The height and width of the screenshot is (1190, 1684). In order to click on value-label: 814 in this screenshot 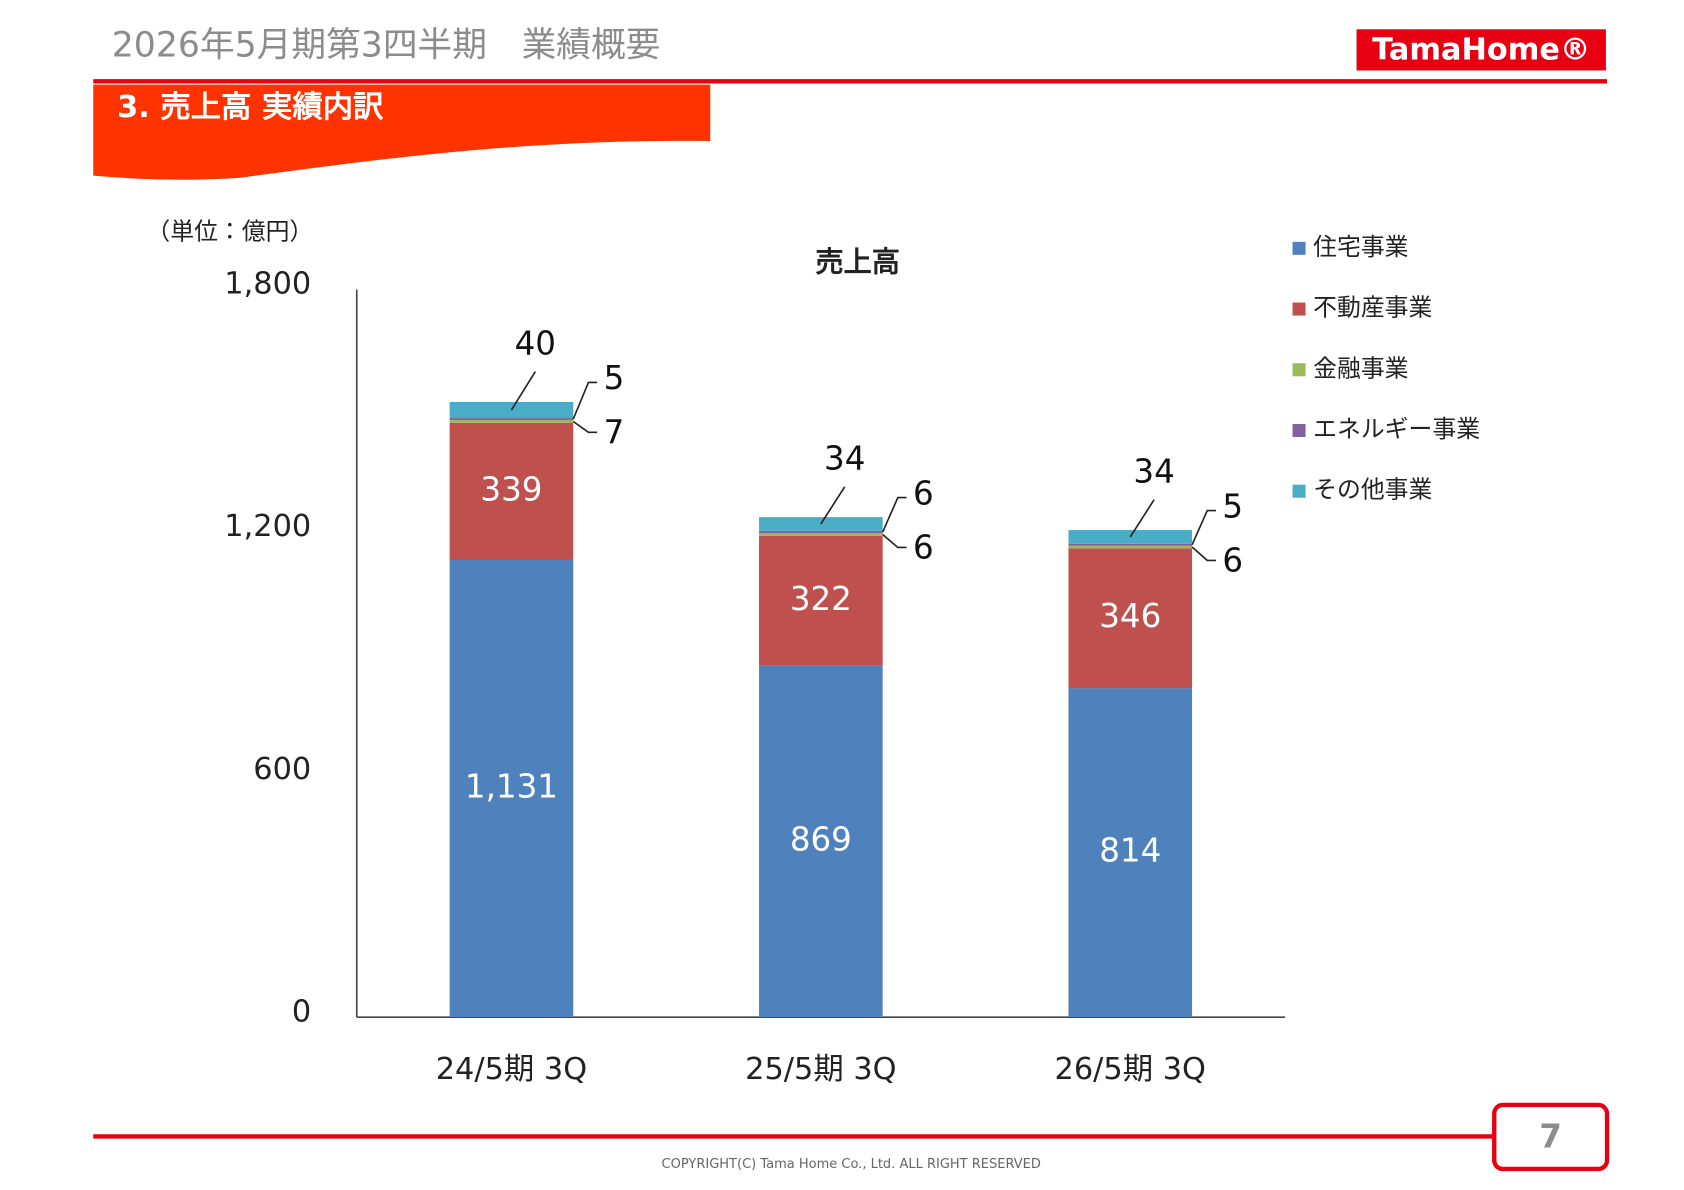, I will do `click(1130, 851)`.